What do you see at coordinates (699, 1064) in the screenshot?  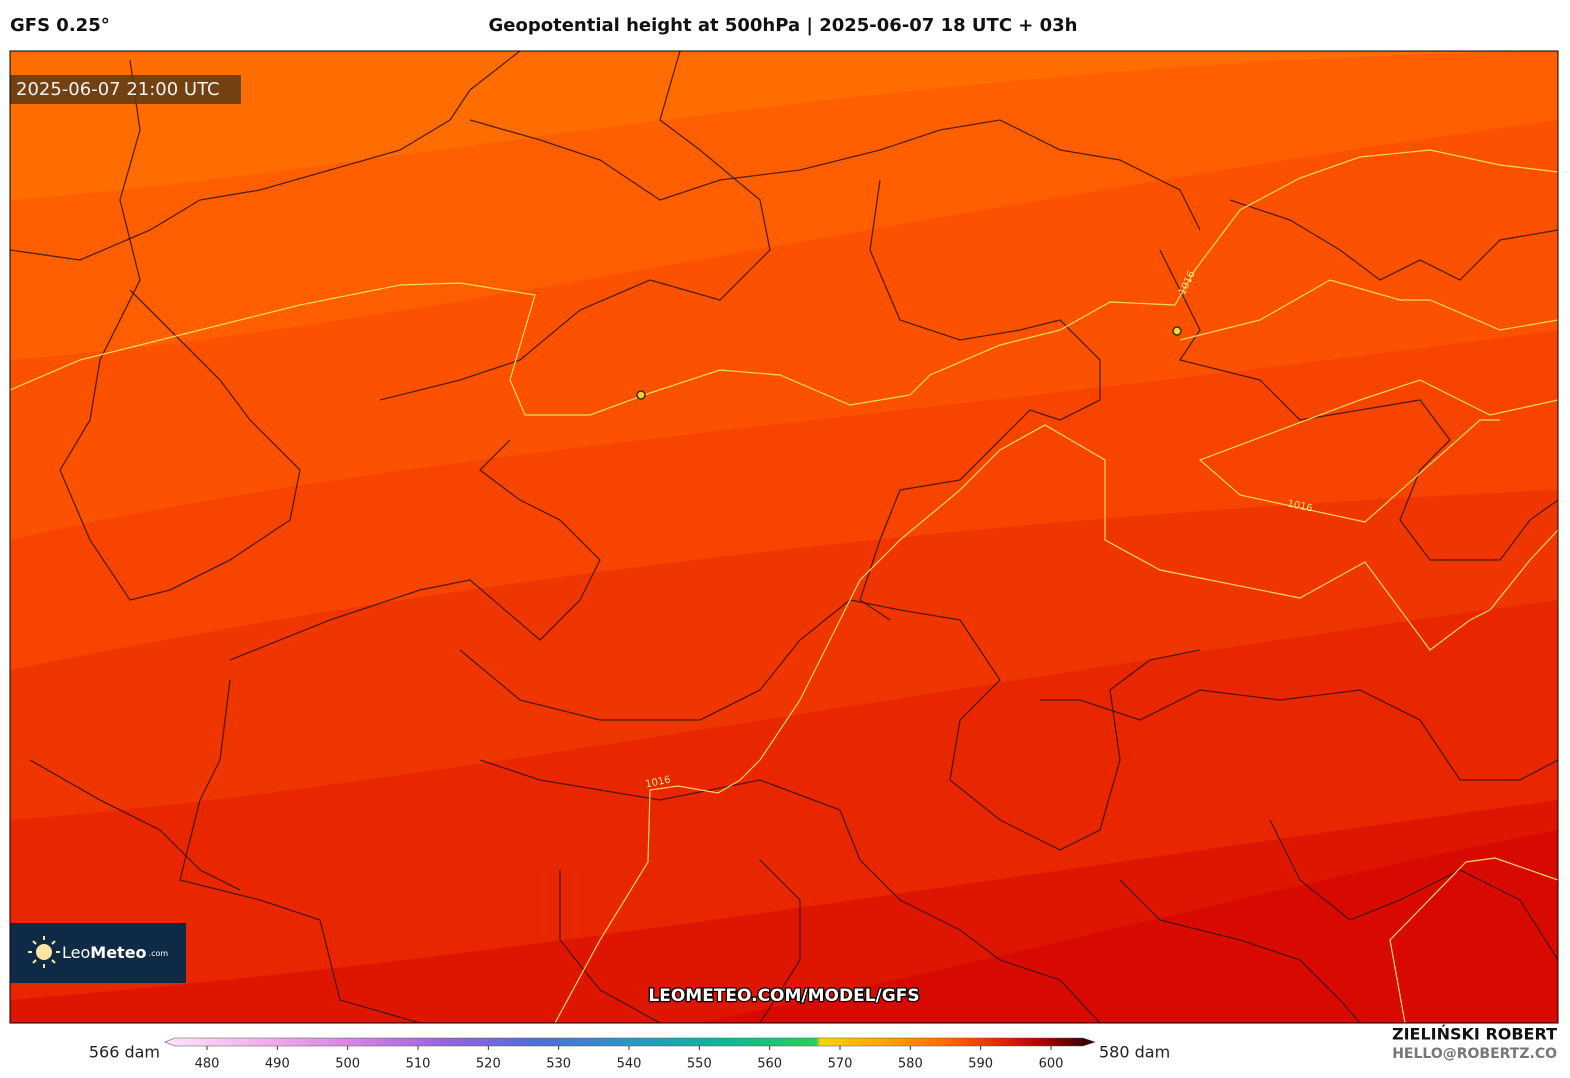 I see `colorbar-tick-label: 550` at bounding box center [699, 1064].